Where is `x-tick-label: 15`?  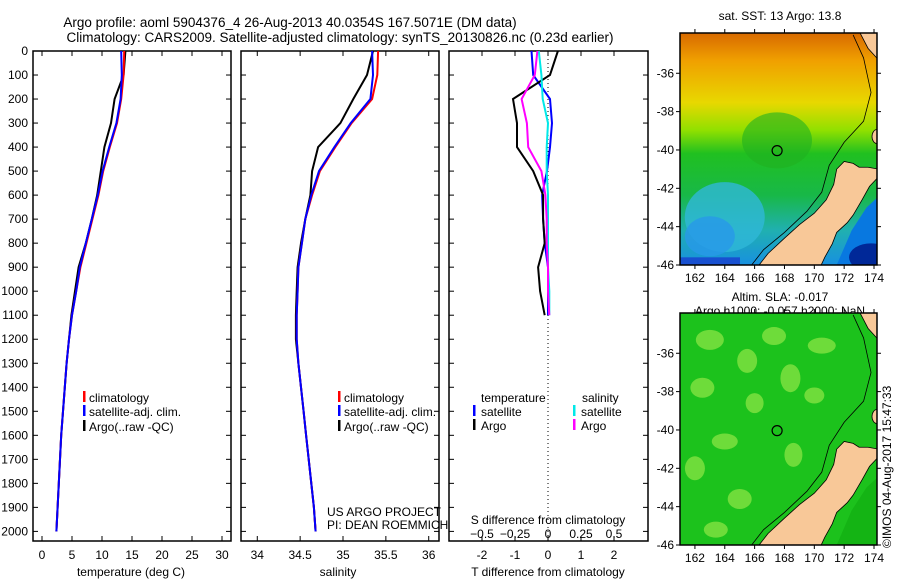
x-tick-label: 15 is located at coordinates (132, 555).